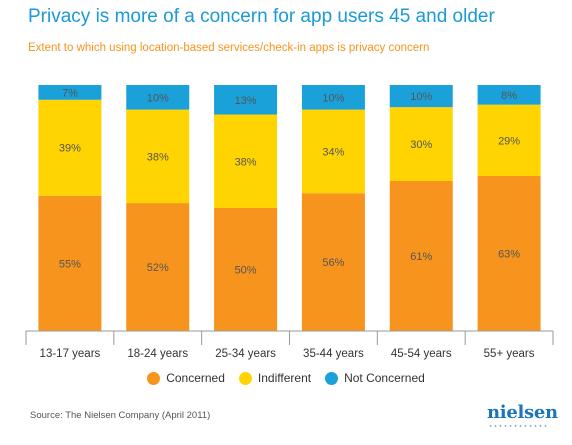 This screenshot has height=445, width=572. Describe the element at coordinates (384, 378) in the screenshot. I see `legend-label-not-concerned: Not Concerned` at that location.